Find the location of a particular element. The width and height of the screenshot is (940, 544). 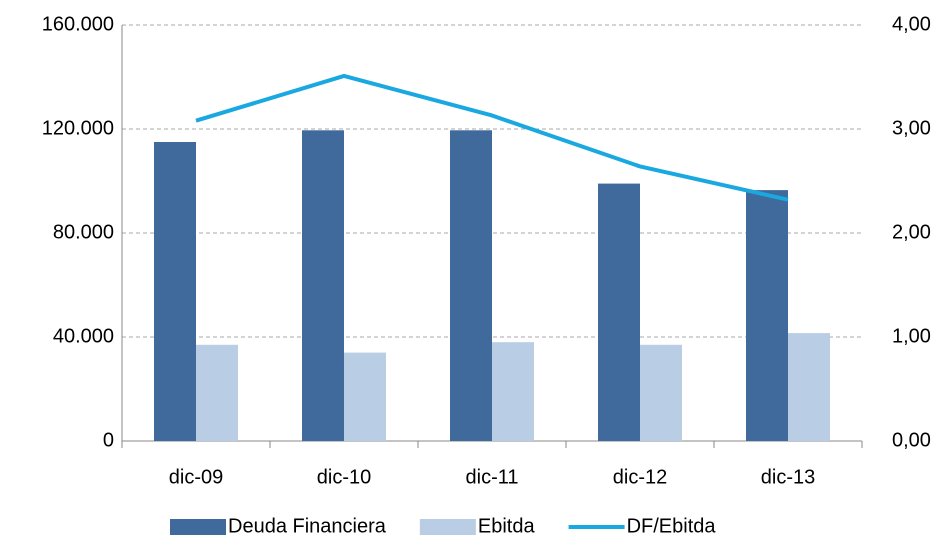

x-tick-label: dic-09 is located at coordinates (196, 477).